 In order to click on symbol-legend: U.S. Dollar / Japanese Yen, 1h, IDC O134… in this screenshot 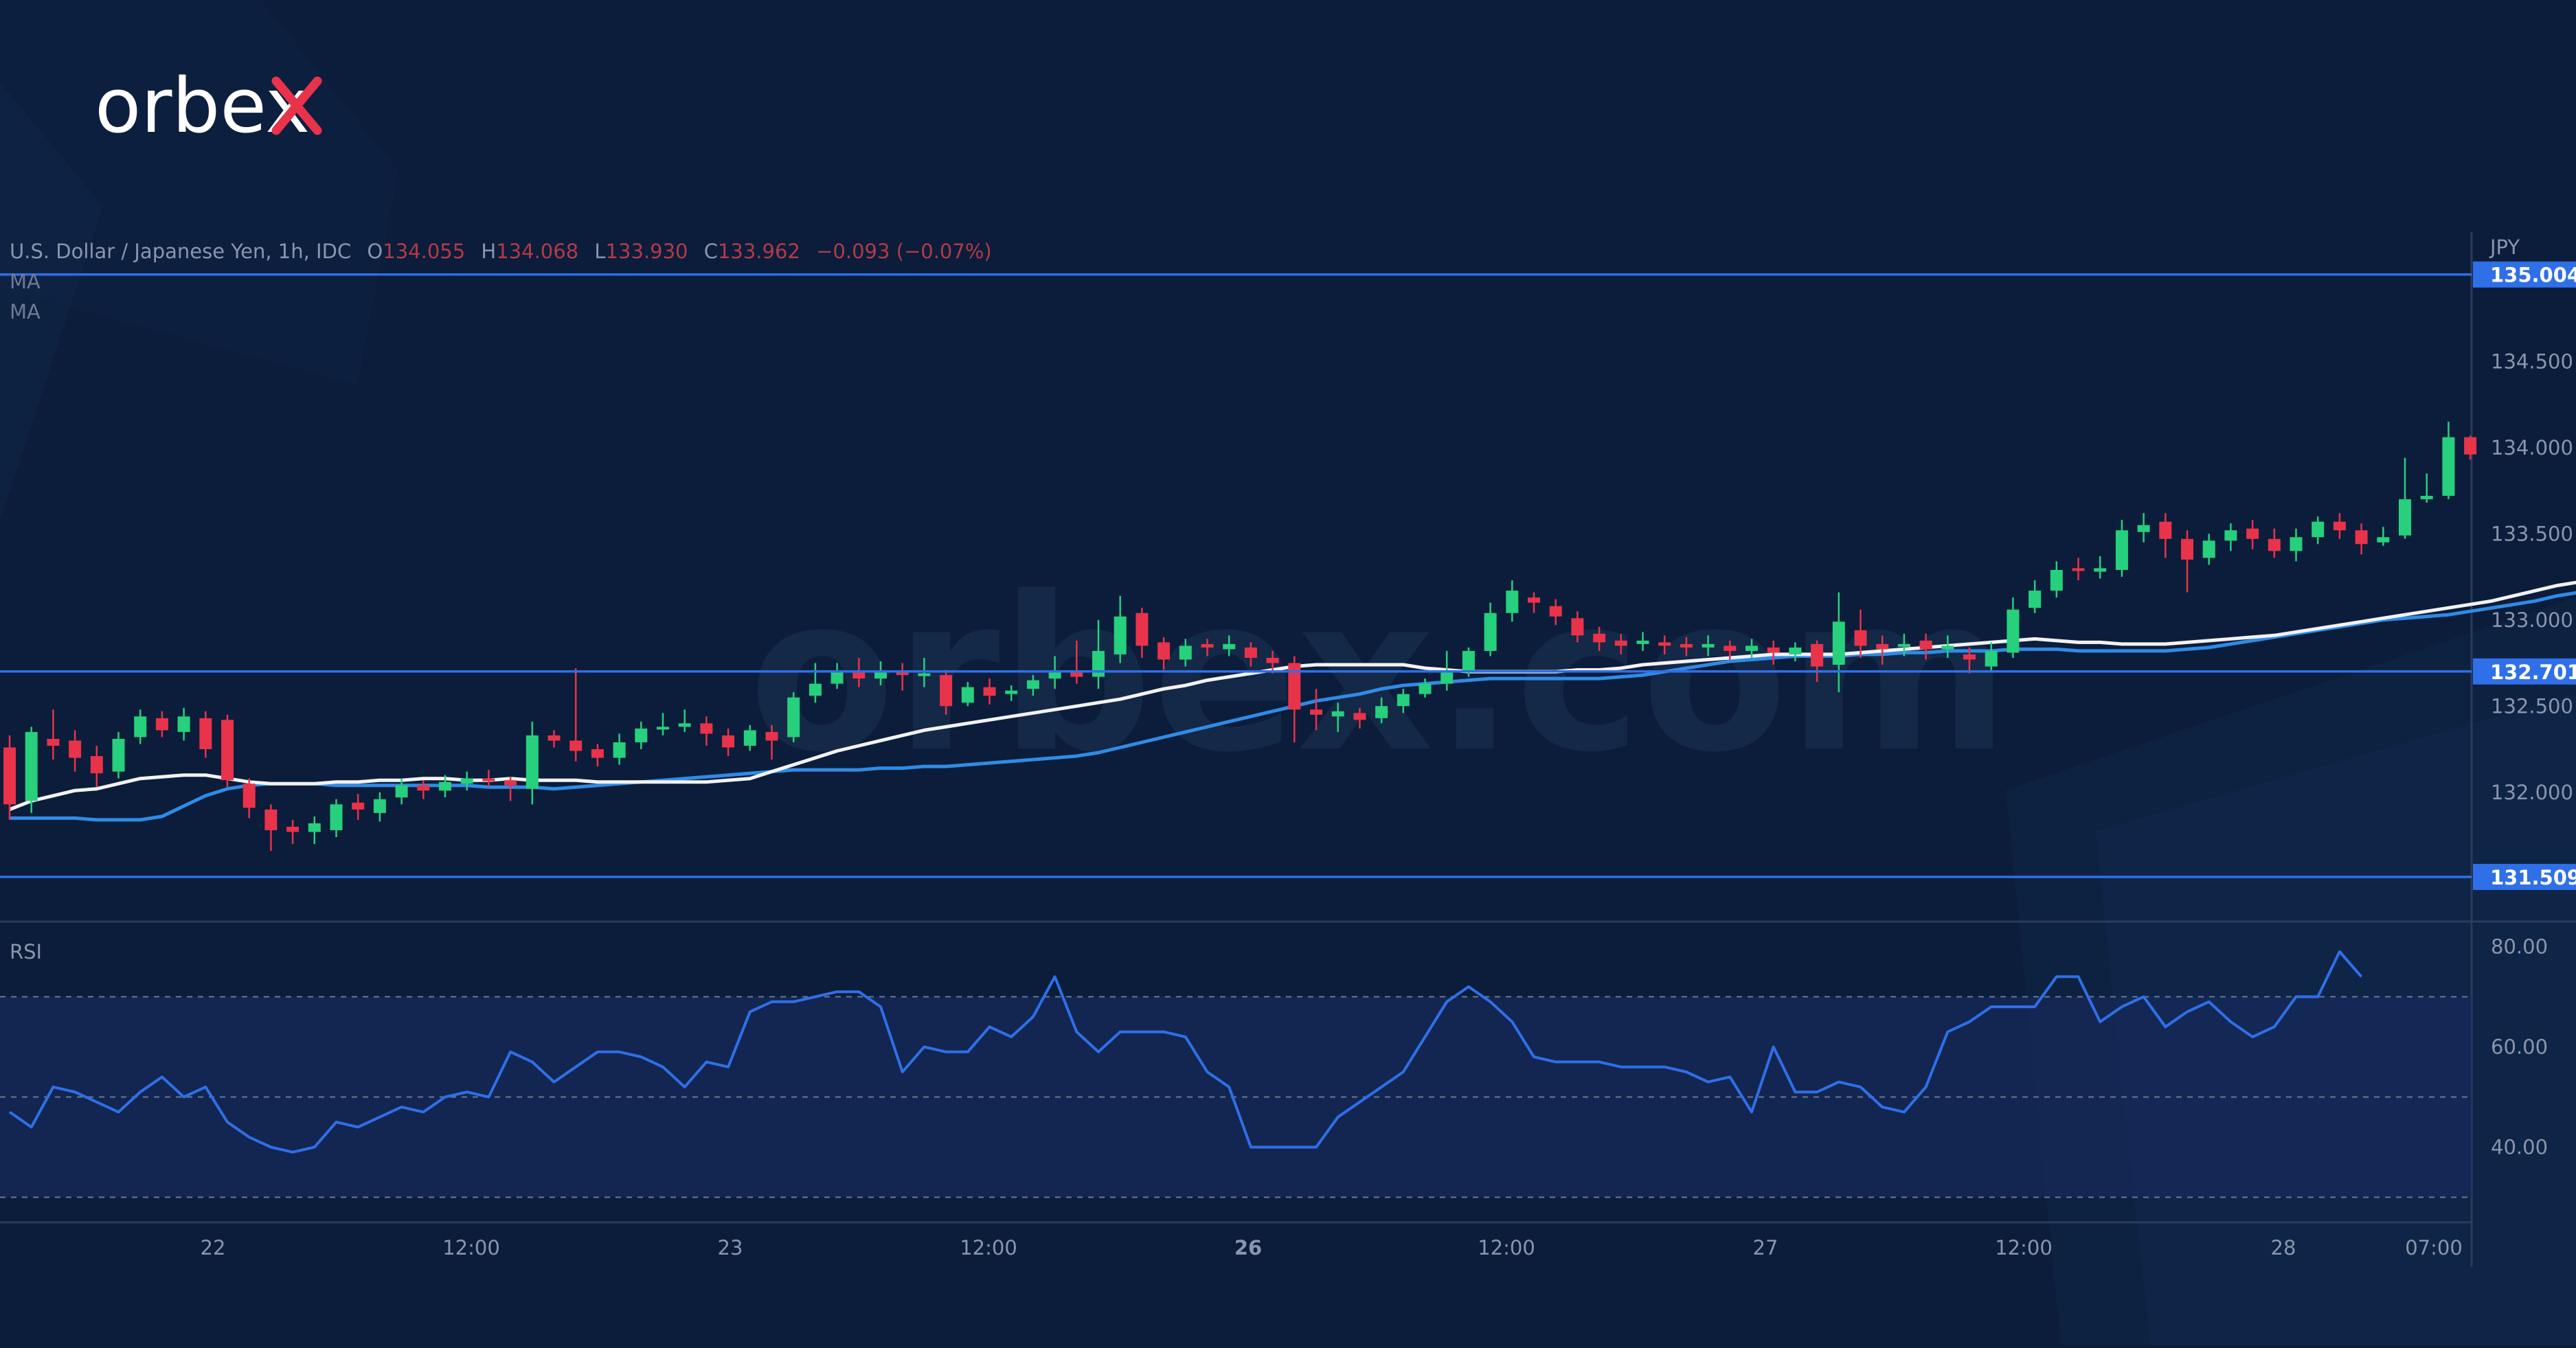, I will do `click(501, 281)`.